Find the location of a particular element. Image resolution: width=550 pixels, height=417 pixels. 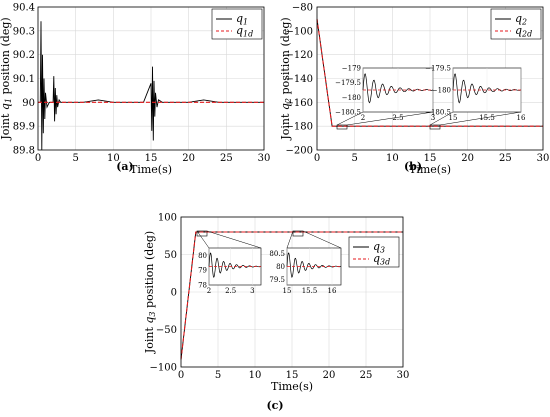

panel-label: (b) is located at coordinates (413, 166).